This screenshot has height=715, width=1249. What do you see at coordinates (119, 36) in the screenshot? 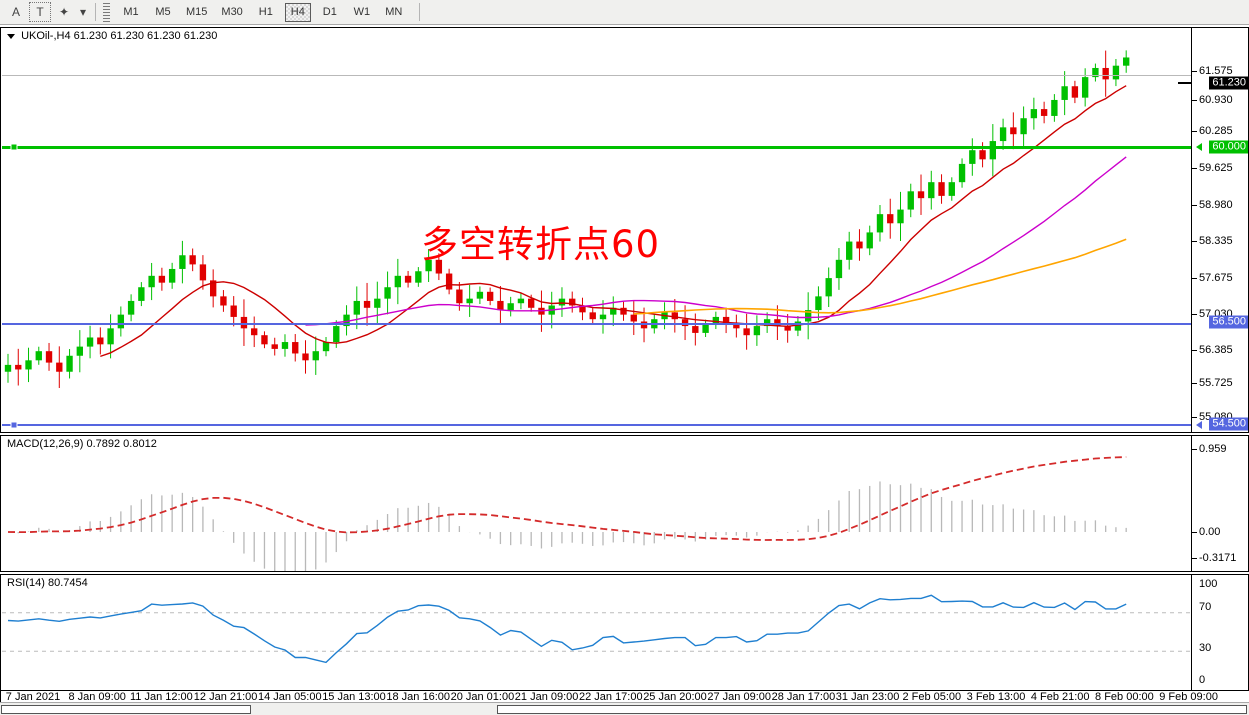
I see `symbol-label: UKOil-,H4 61.230 61.230 61.230 61.230` at bounding box center [119, 36].